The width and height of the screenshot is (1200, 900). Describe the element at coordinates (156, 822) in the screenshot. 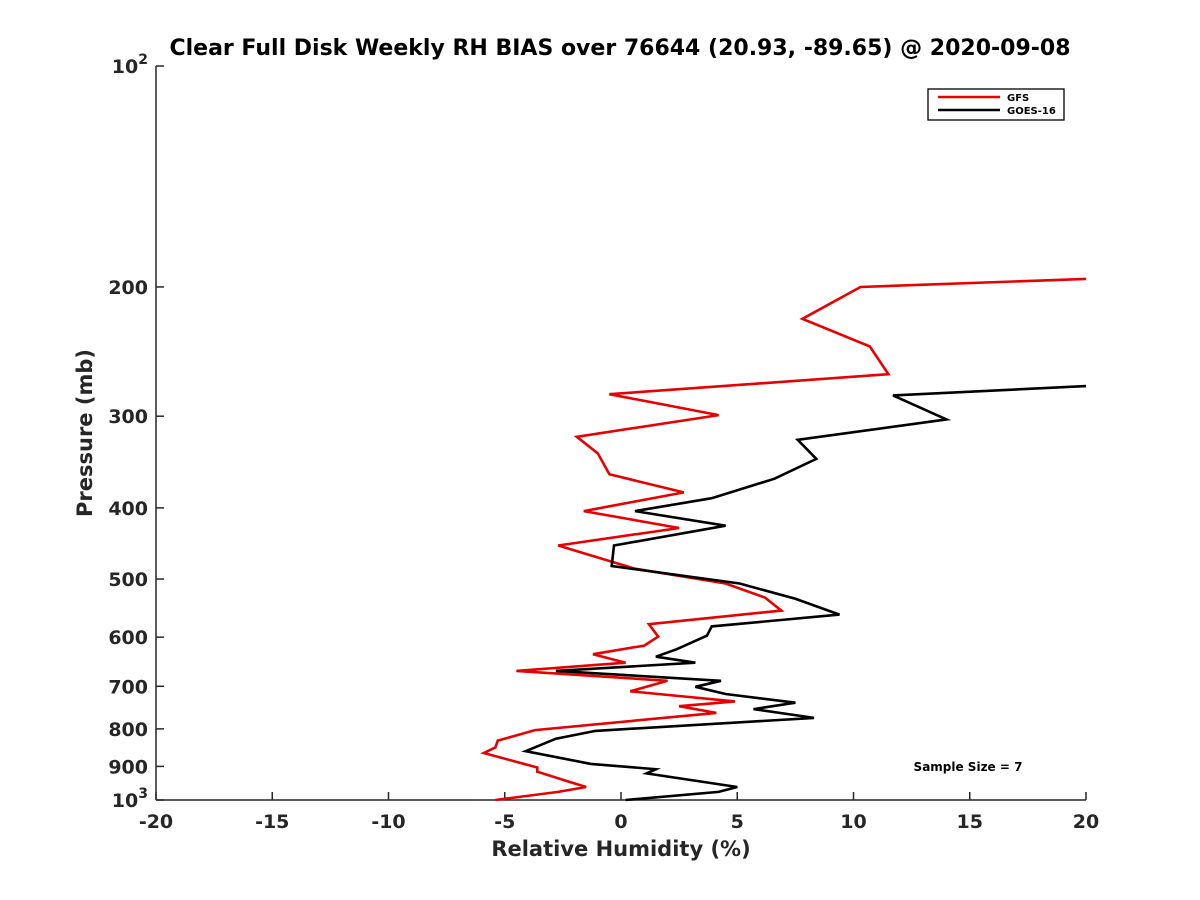

I see `x-tick-label: -20` at that location.